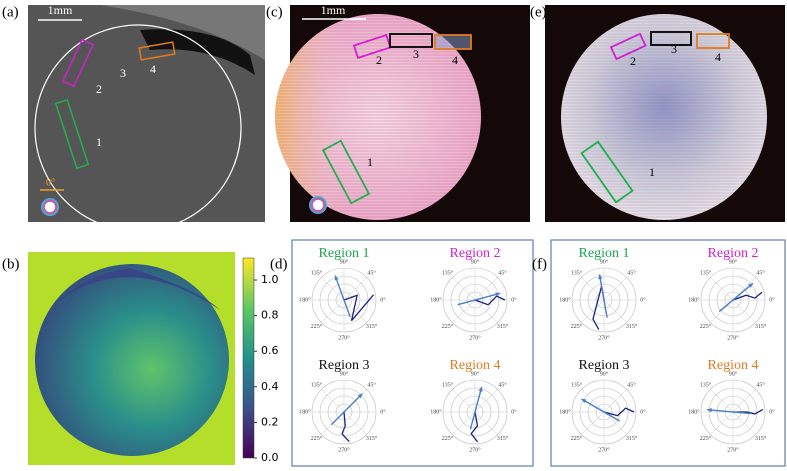 The width and height of the screenshot is (787, 471). I want to click on plot-title: Region 3, so click(604, 365).